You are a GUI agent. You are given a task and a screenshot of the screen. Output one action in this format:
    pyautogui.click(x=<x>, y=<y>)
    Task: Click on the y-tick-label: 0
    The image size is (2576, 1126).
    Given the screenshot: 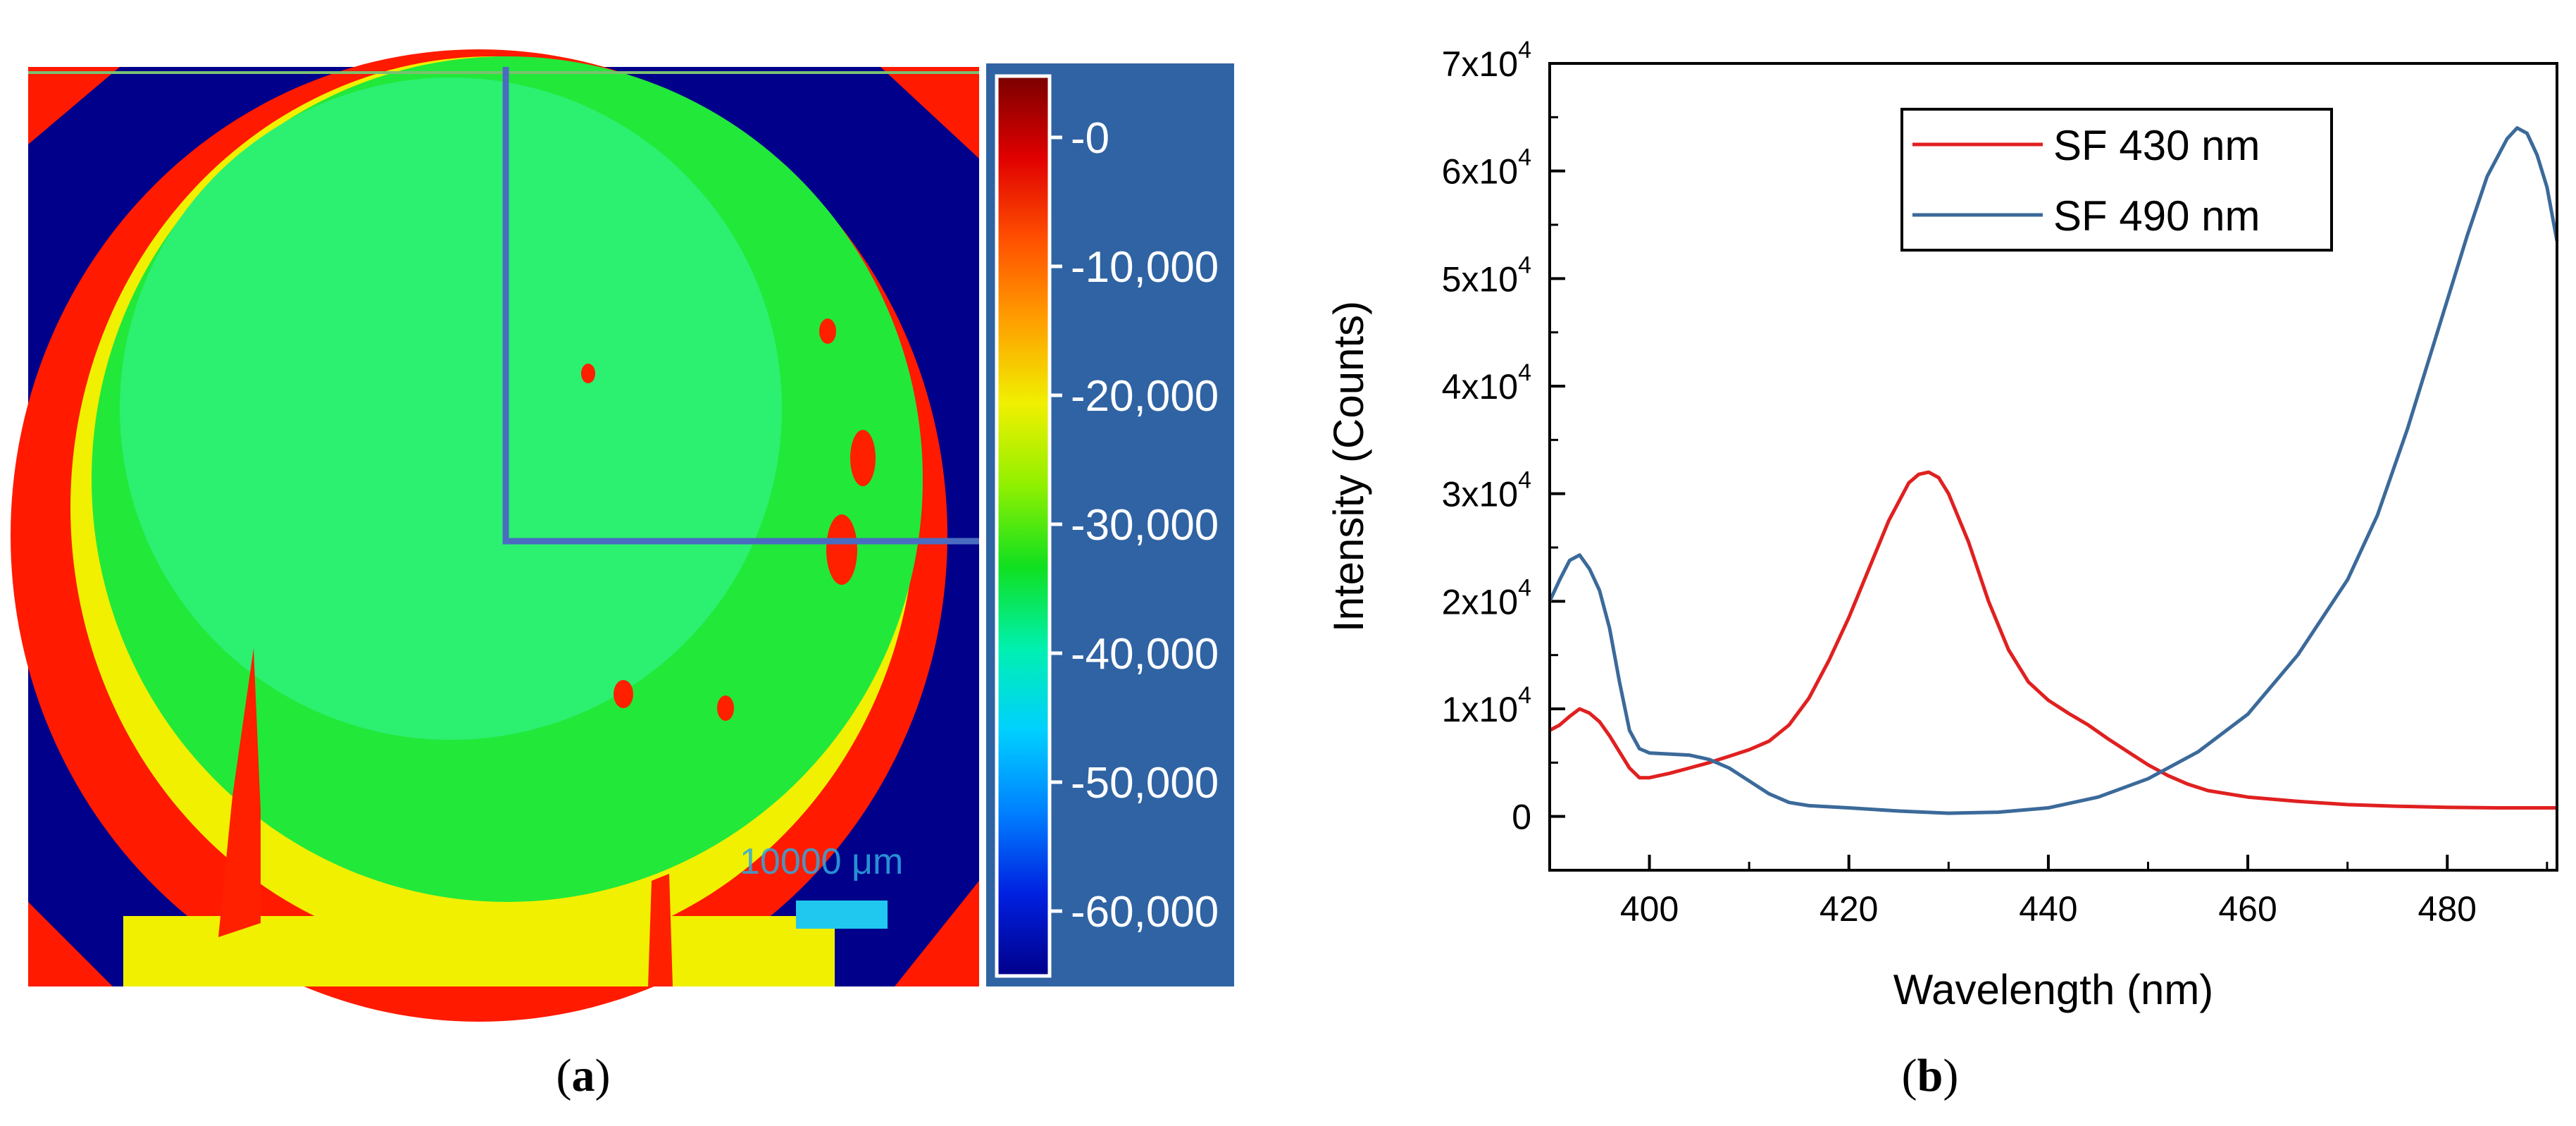 What is the action you would take?
    pyautogui.click(x=1521, y=817)
    